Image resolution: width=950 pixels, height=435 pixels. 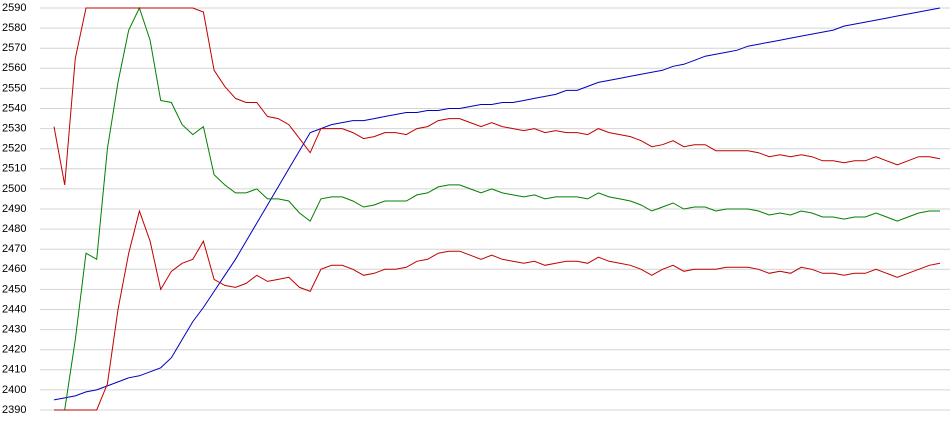 I want to click on y-tick-label: 2510, so click(x=14, y=169).